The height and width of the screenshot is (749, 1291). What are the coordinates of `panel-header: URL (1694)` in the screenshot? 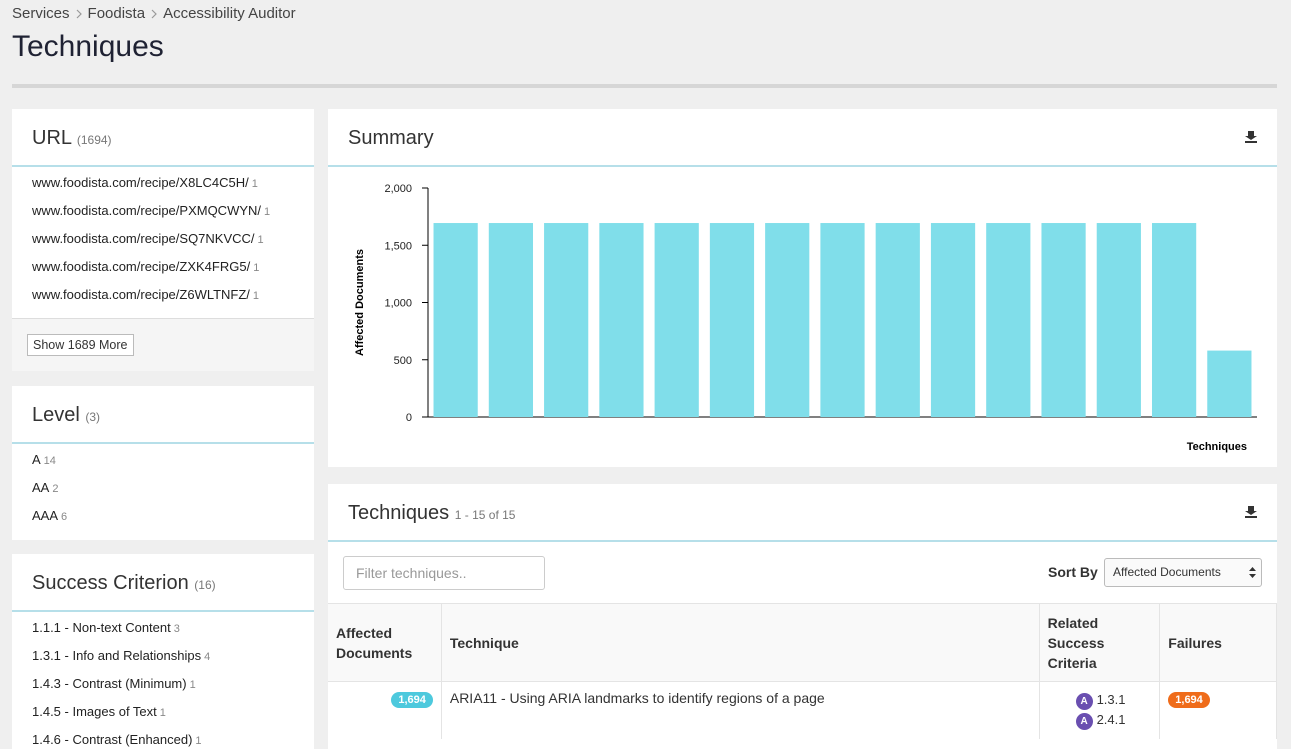 It's located at (163, 138).